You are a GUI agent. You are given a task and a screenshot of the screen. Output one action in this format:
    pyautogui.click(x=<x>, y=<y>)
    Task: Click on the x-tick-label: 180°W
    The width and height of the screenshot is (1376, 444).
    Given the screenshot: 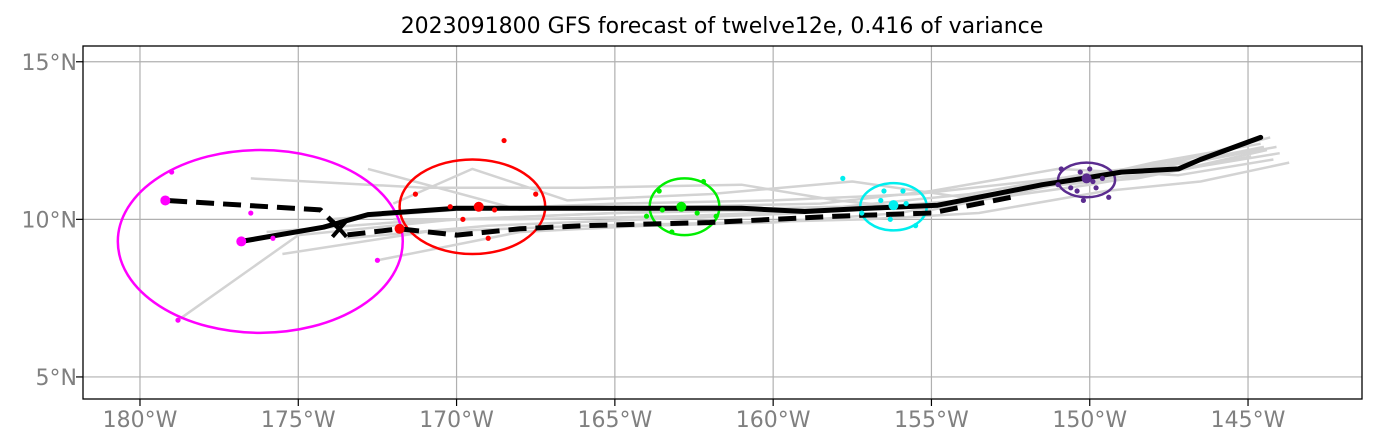 What is the action you would take?
    pyautogui.click(x=140, y=420)
    